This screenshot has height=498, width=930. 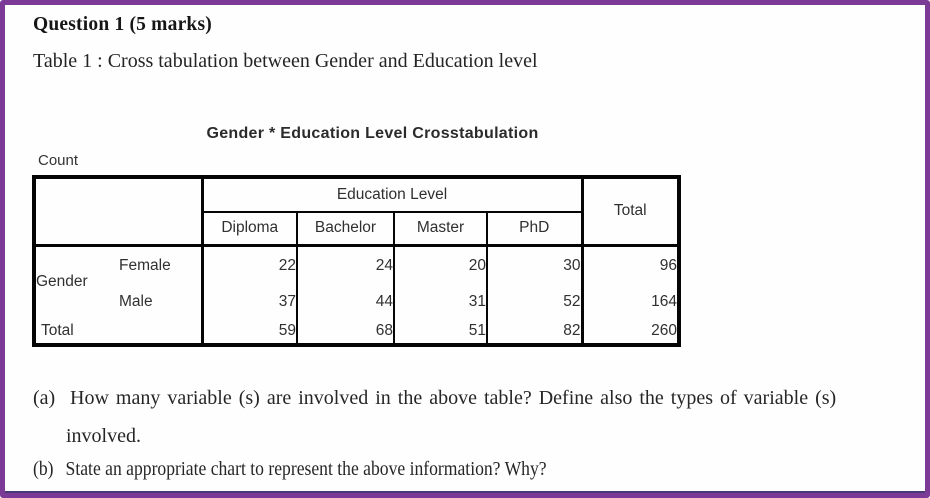 I want to click on row-label-male: Male, so click(x=161, y=301).